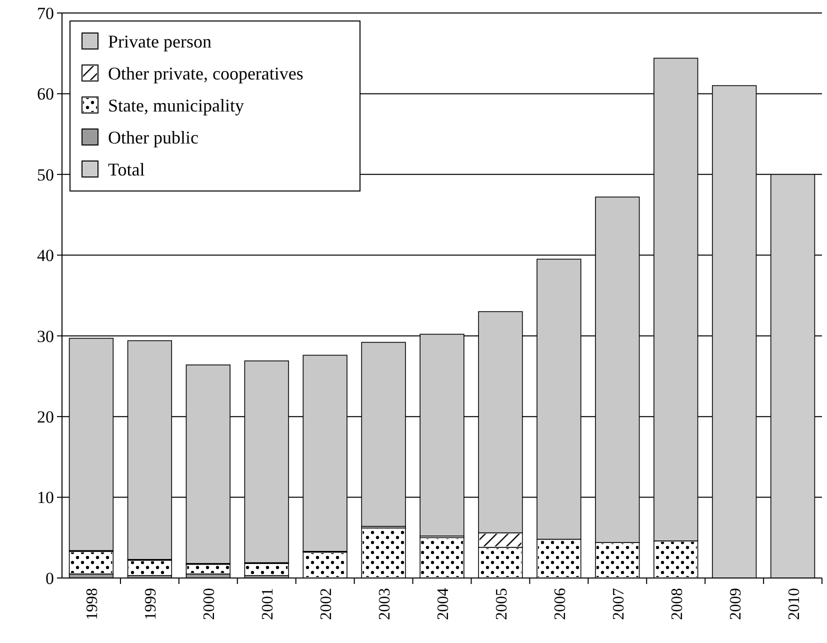 The width and height of the screenshot is (827, 643). Describe the element at coordinates (45, 336) in the screenshot. I see `y-tick-label: 30` at that location.